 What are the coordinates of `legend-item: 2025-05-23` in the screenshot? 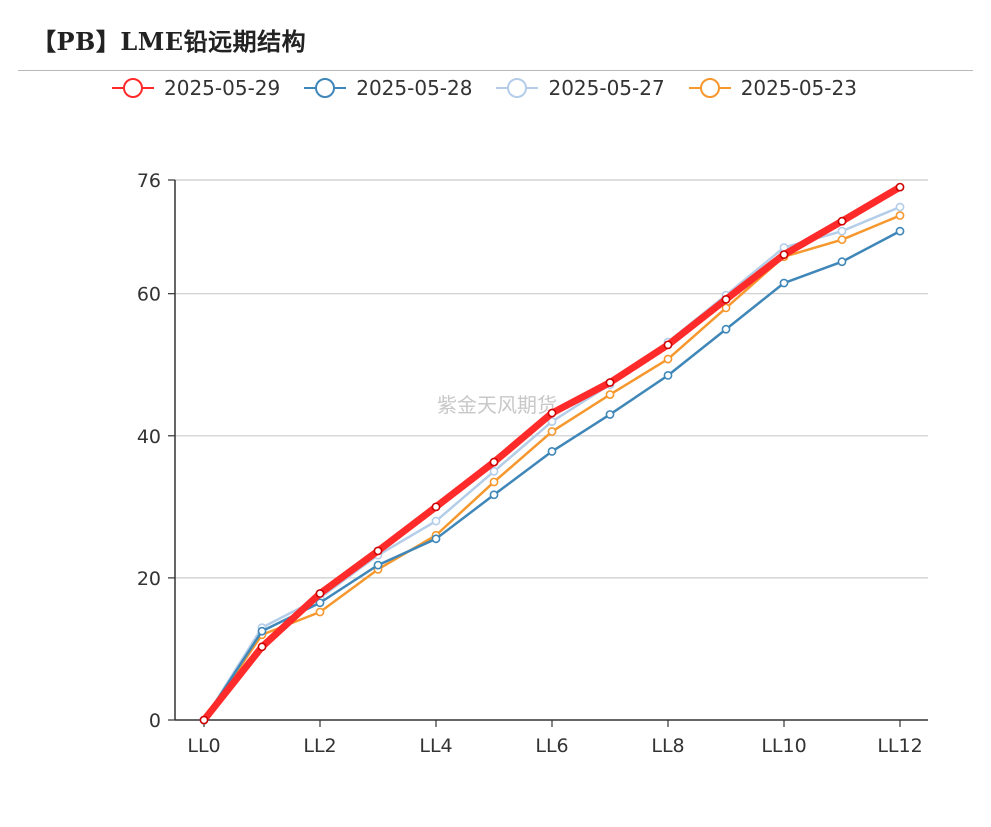 It's located at (772, 88).